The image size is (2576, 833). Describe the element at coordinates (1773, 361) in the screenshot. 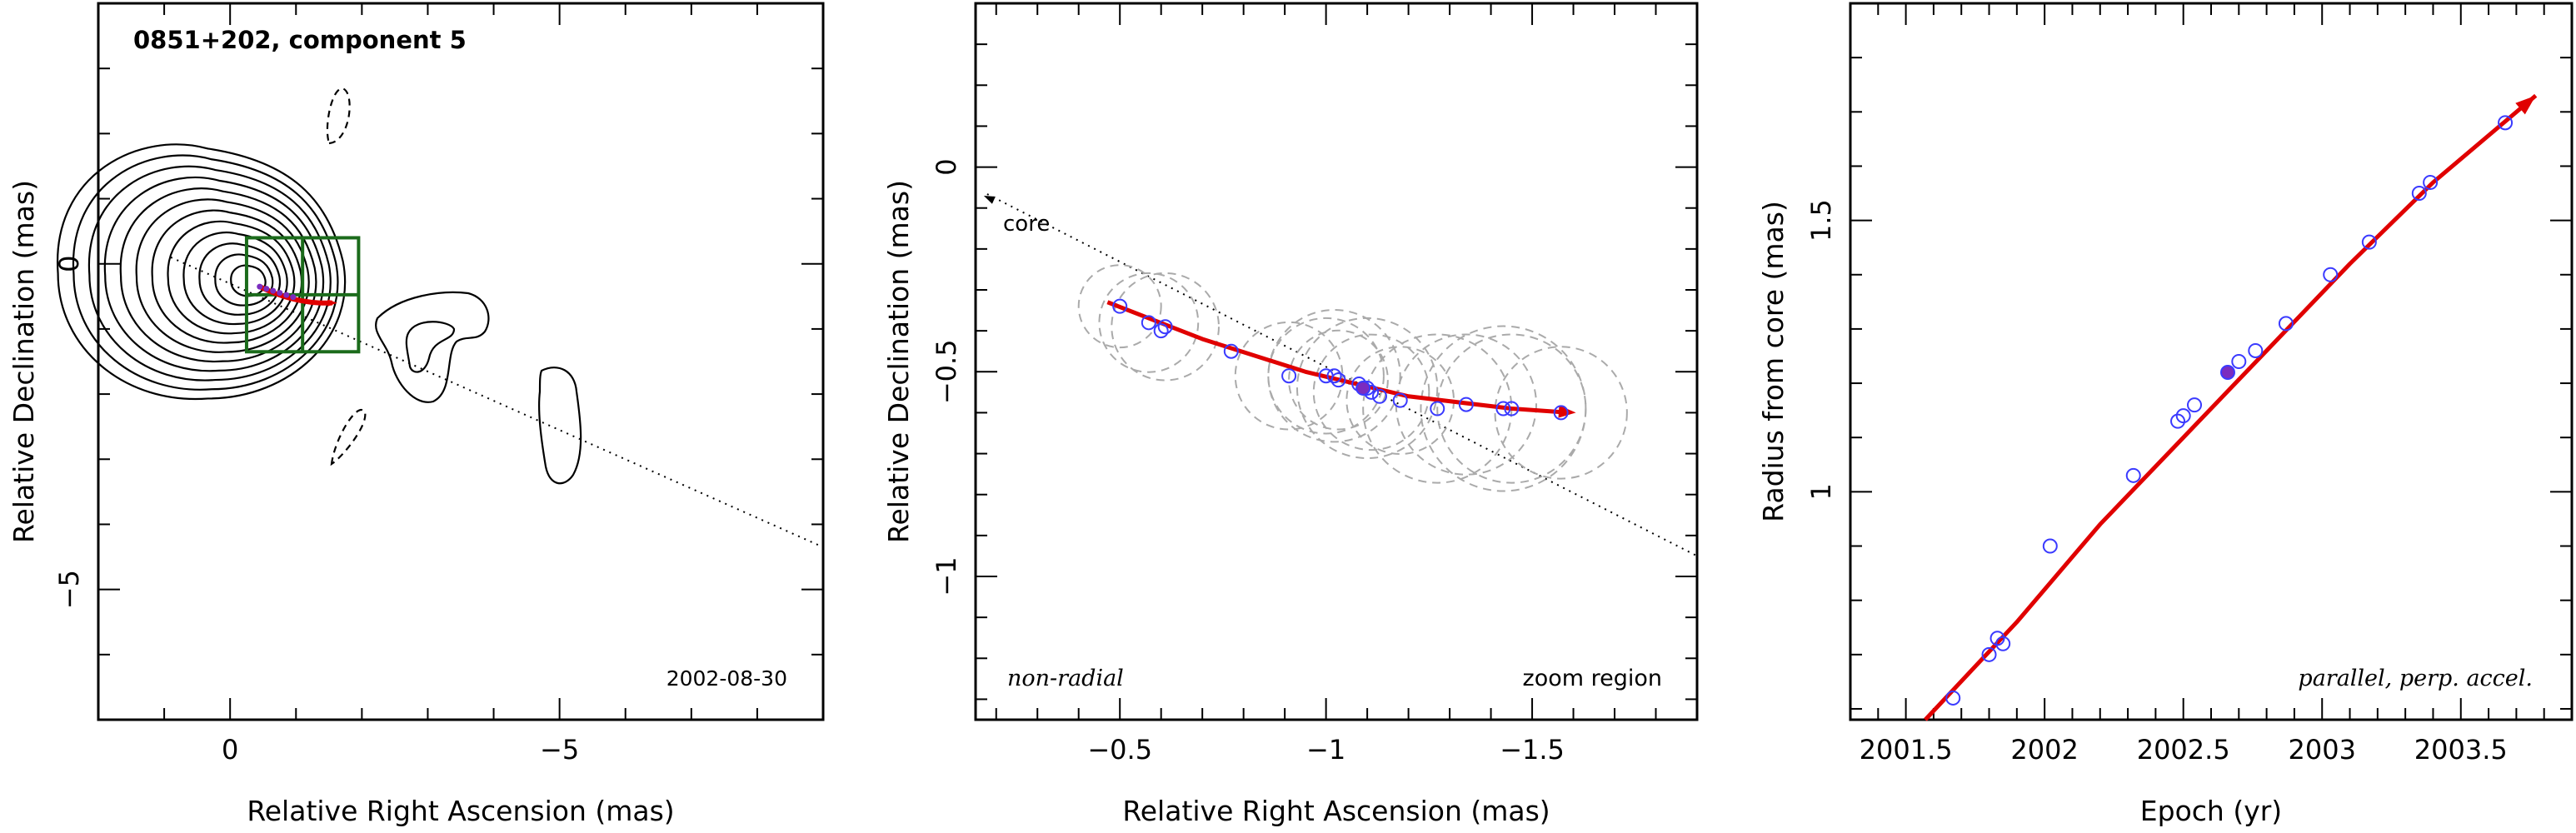

I see `radius-y-axis-label: Radius from core (mas)` at that location.